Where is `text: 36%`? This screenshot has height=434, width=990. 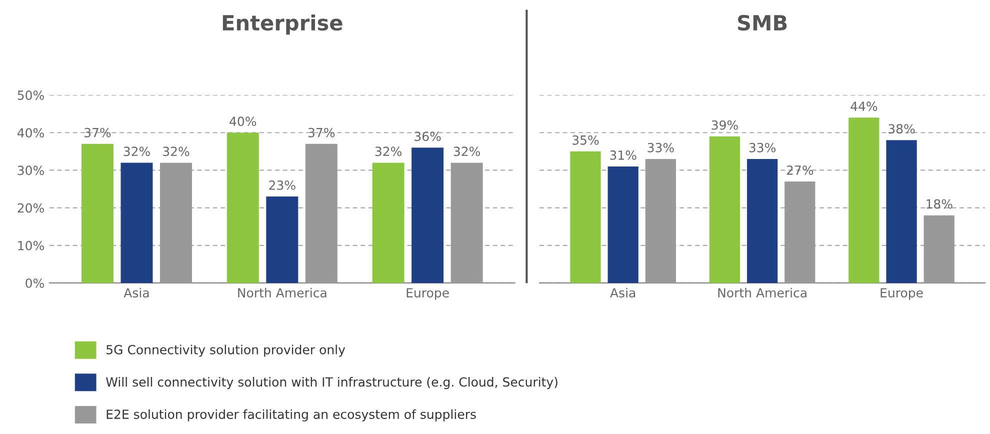
text: 36% is located at coordinates (427, 137).